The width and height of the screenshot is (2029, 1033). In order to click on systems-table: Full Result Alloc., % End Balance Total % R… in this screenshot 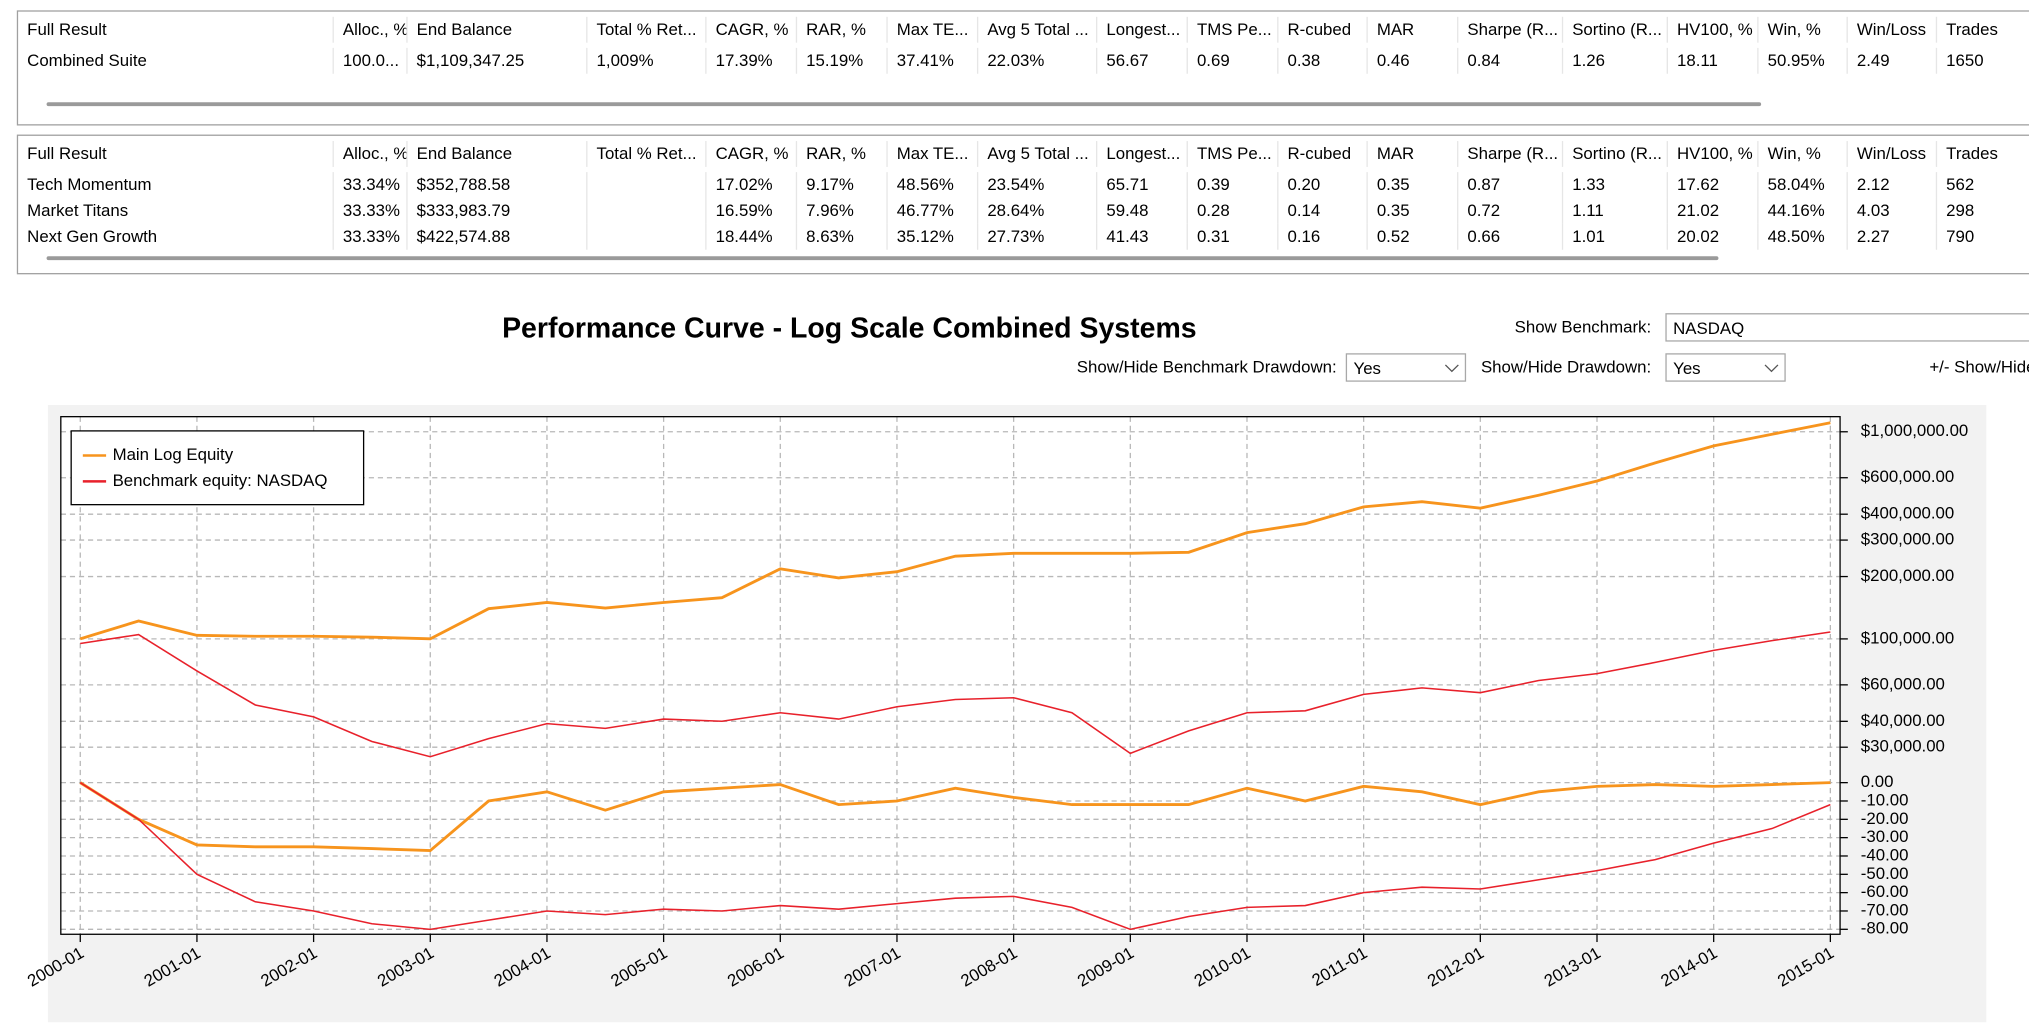, I will do `click(1022, 204)`.